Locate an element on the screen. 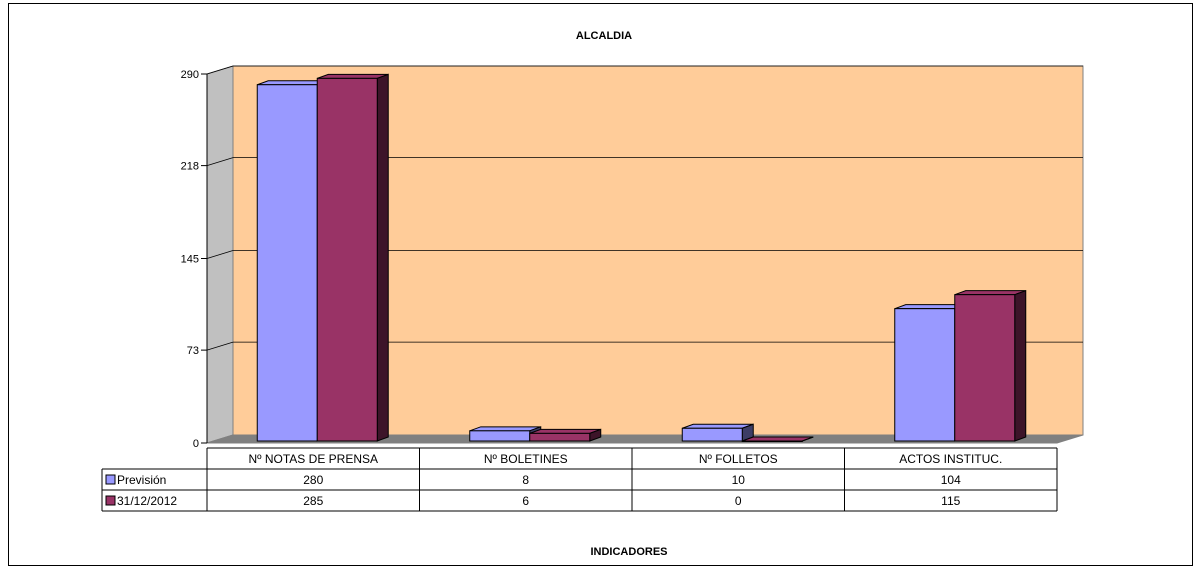 This screenshot has width=1200, height=572. data-value: 280 is located at coordinates (313, 480).